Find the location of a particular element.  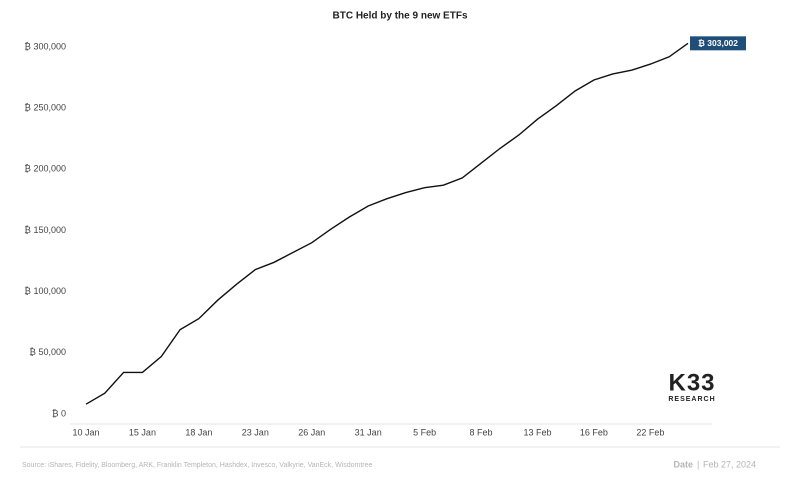

y-tick-label: ₿ 100,000 is located at coordinates (45, 291).